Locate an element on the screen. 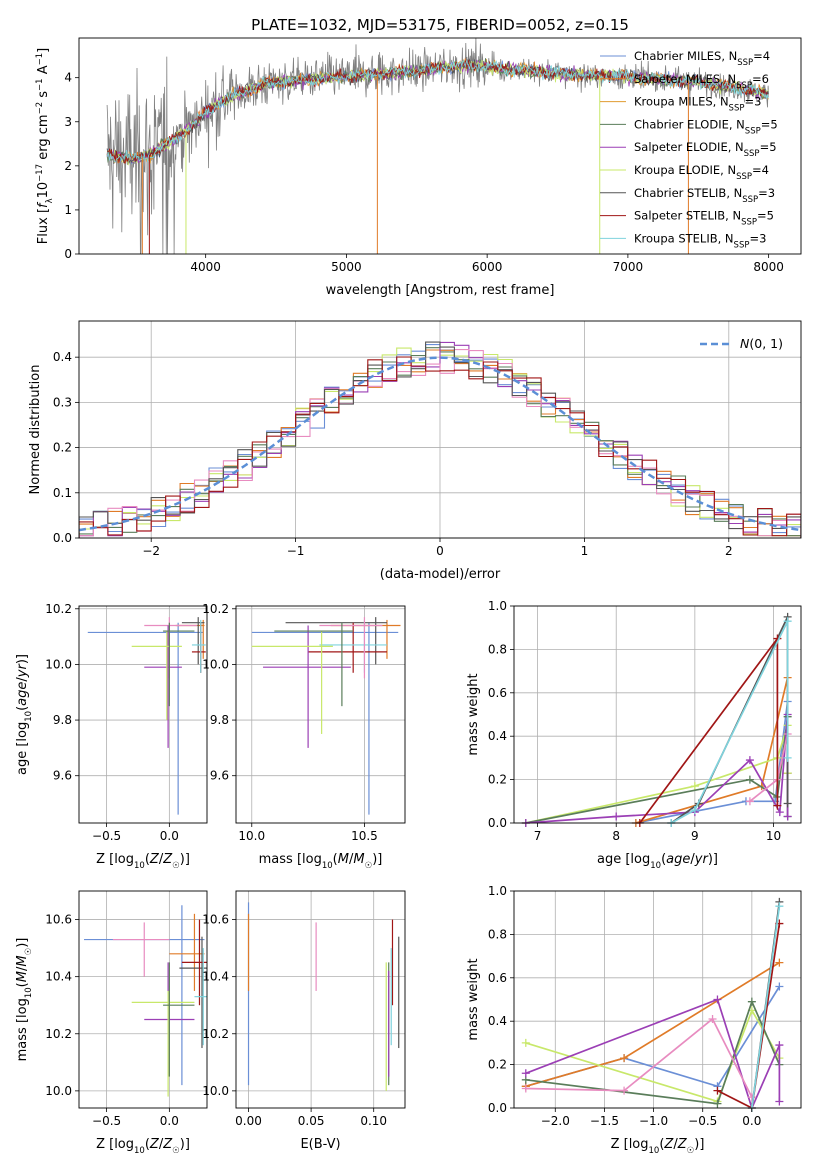  label-part: M is located at coordinates (22, 976).